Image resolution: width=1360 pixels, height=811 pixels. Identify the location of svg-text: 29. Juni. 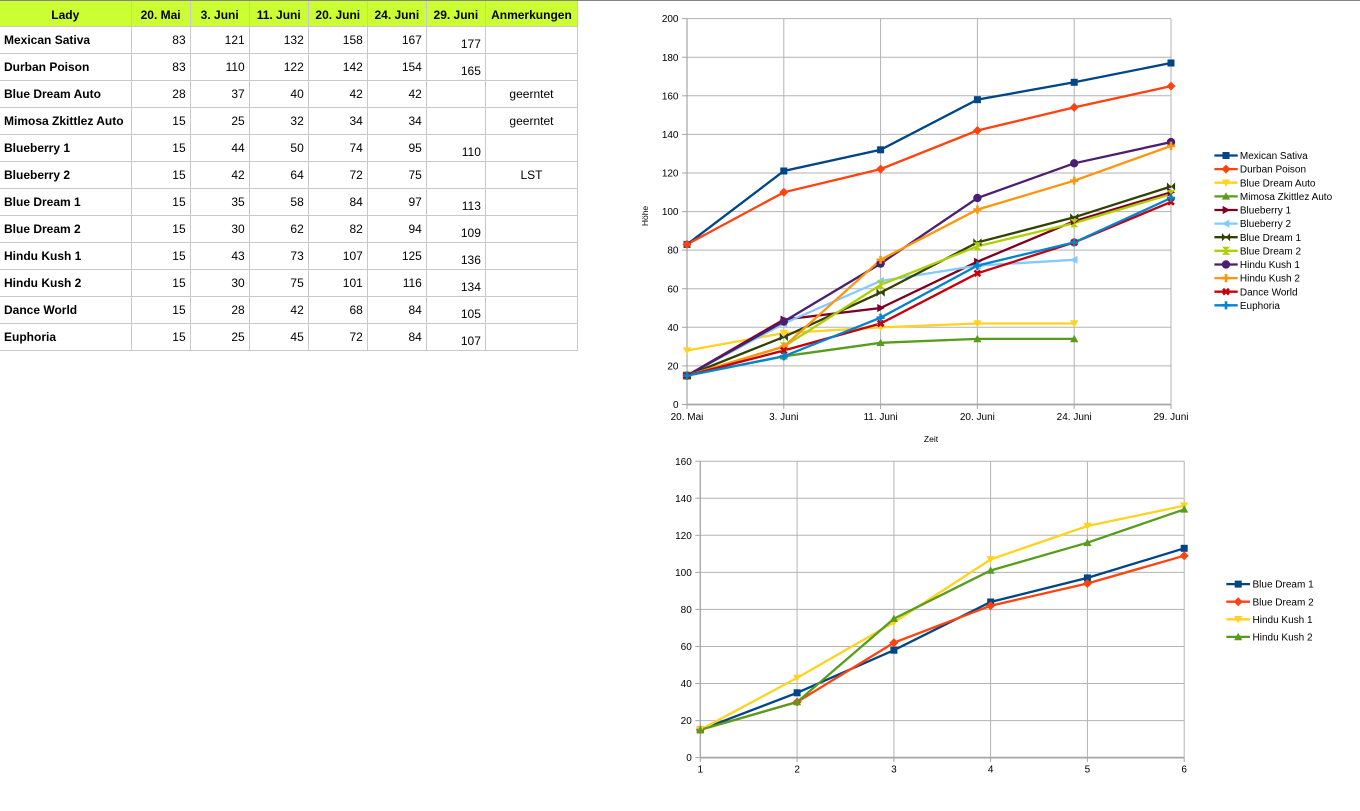
(1170, 417).